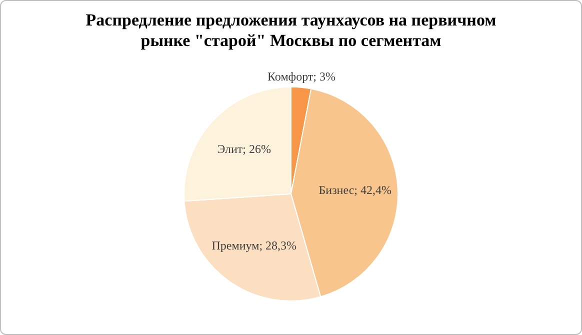 The height and width of the screenshot is (335, 582). What do you see at coordinates (244, 149) in the screenshot?
I see `slice-label: Элит; 26%` at bounding box center [244, 149].